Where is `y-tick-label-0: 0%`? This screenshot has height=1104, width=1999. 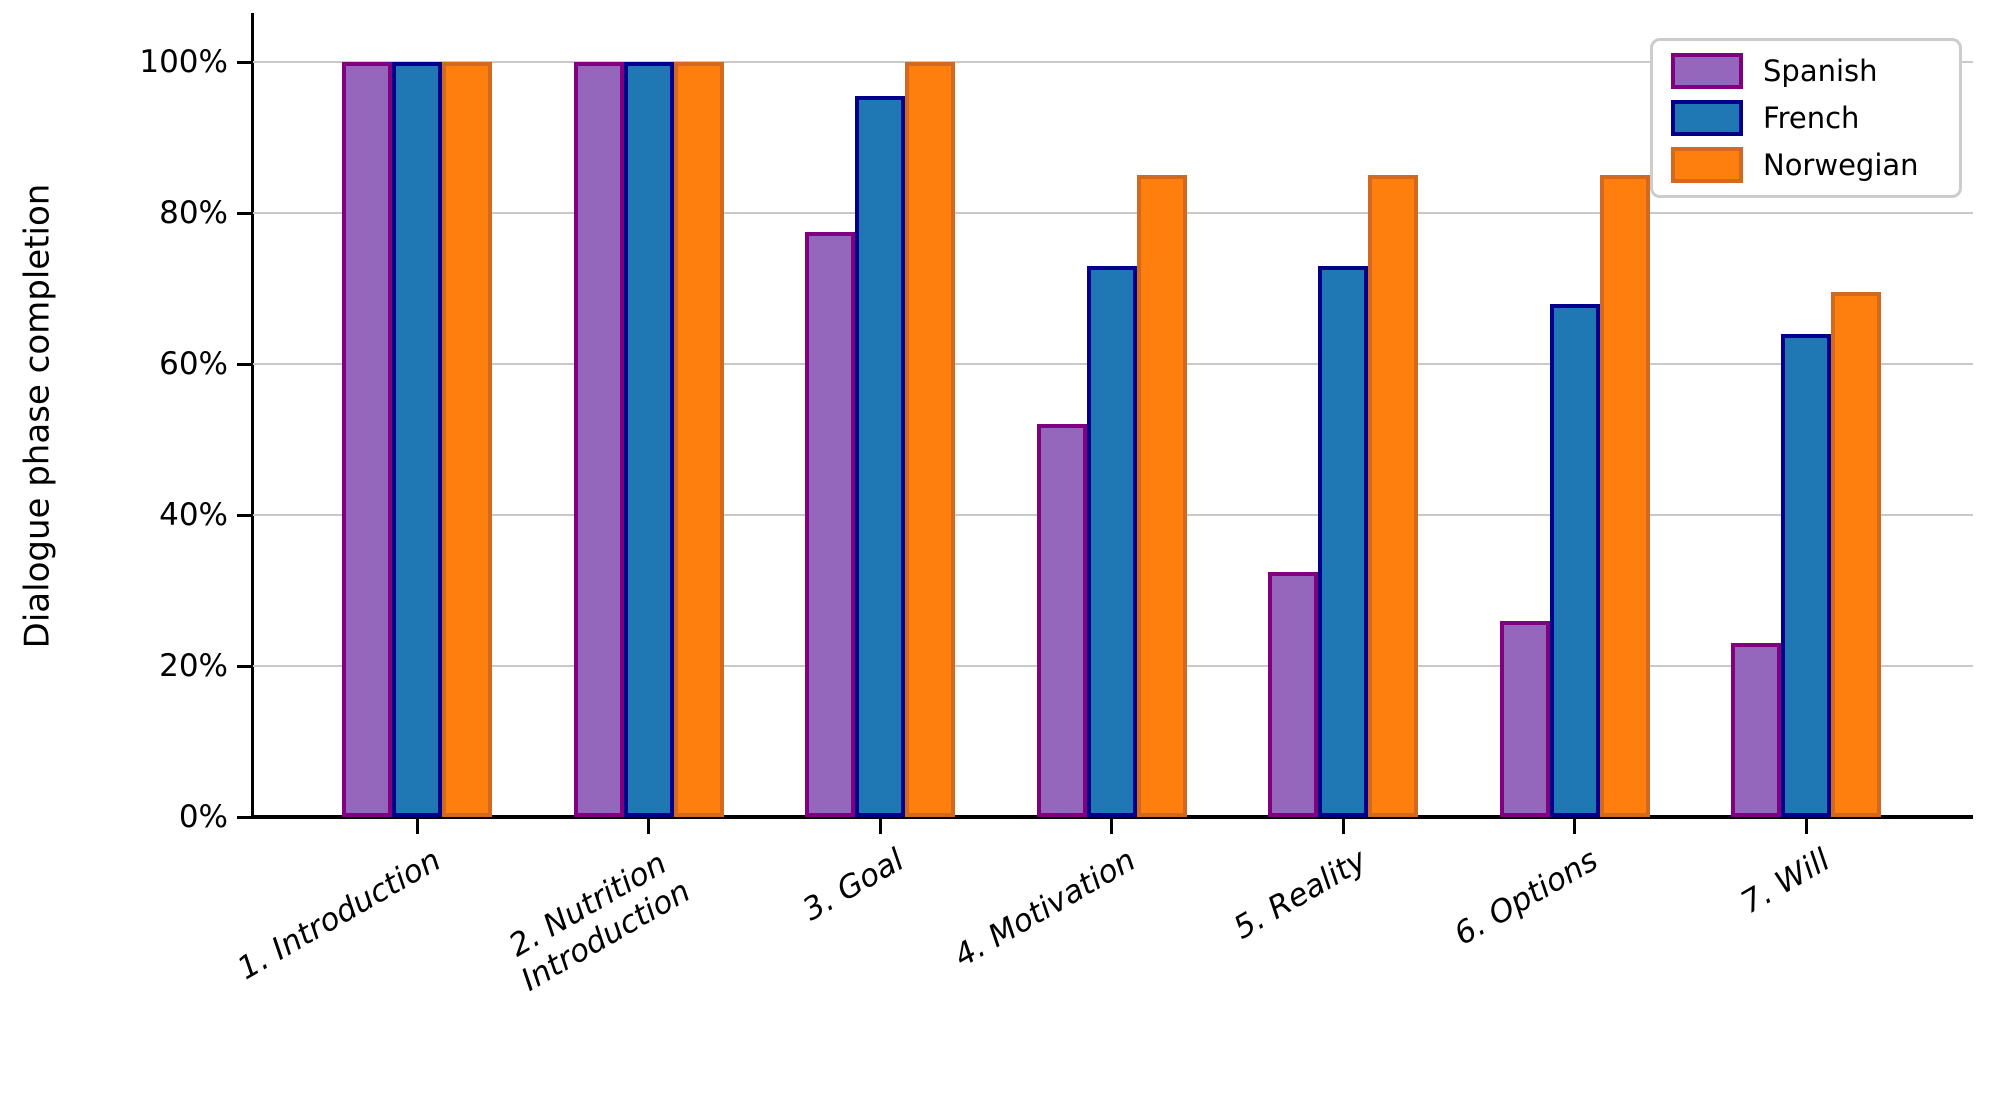 y-tick-label-0: 0% is located at coordinates (203, 817).